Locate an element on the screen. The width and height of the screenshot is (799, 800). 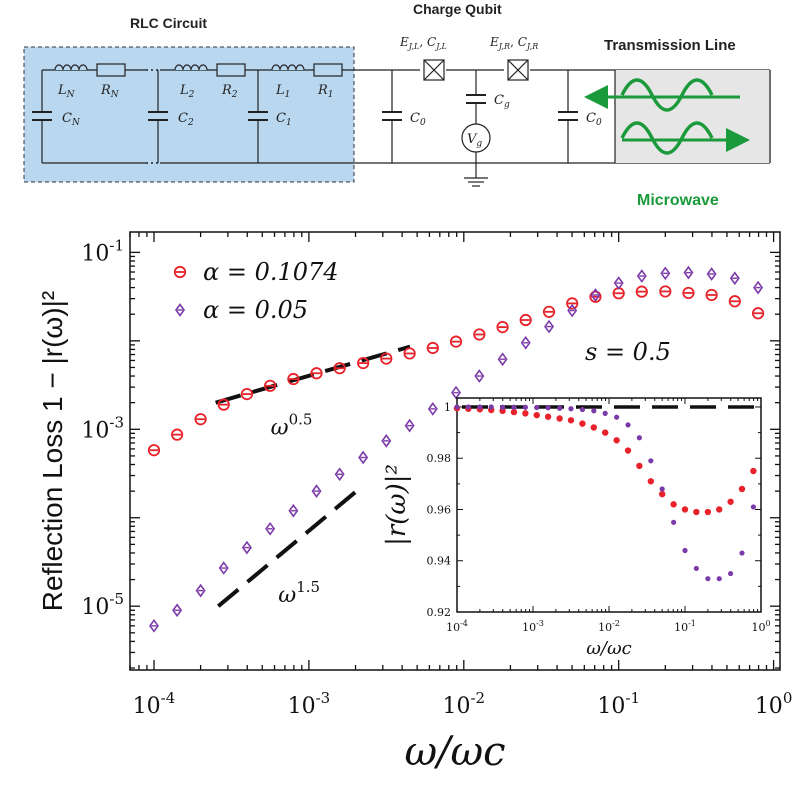
inset-x-tick-label: 10⁻¹ is located at coordinates (685, 626).